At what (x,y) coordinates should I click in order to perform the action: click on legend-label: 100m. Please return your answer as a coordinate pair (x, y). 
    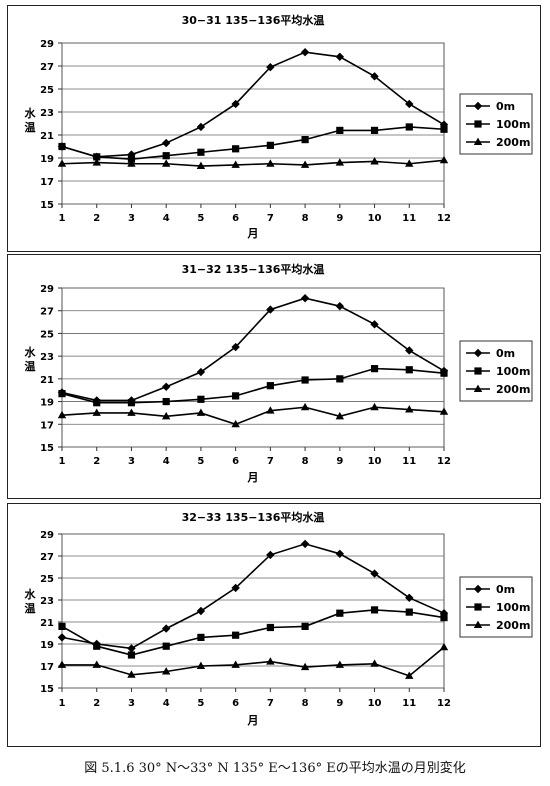
    Looking at the image, I should click on (513, 124).